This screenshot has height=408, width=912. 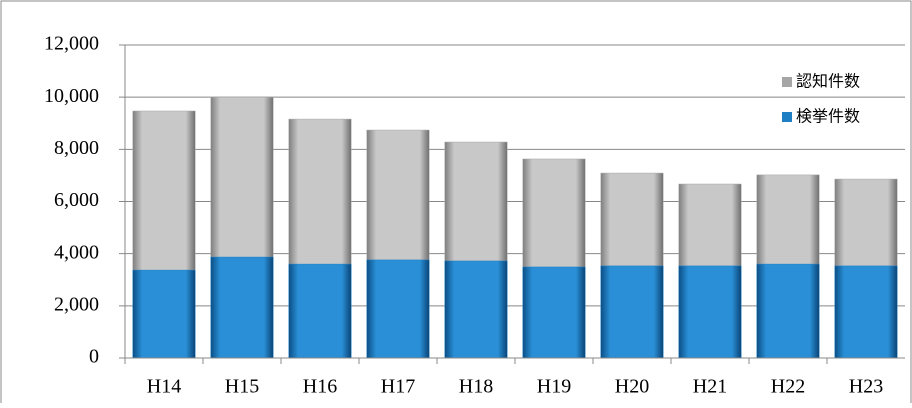 I want to click on x-tick-label: H15, so click(x=242, y=387).